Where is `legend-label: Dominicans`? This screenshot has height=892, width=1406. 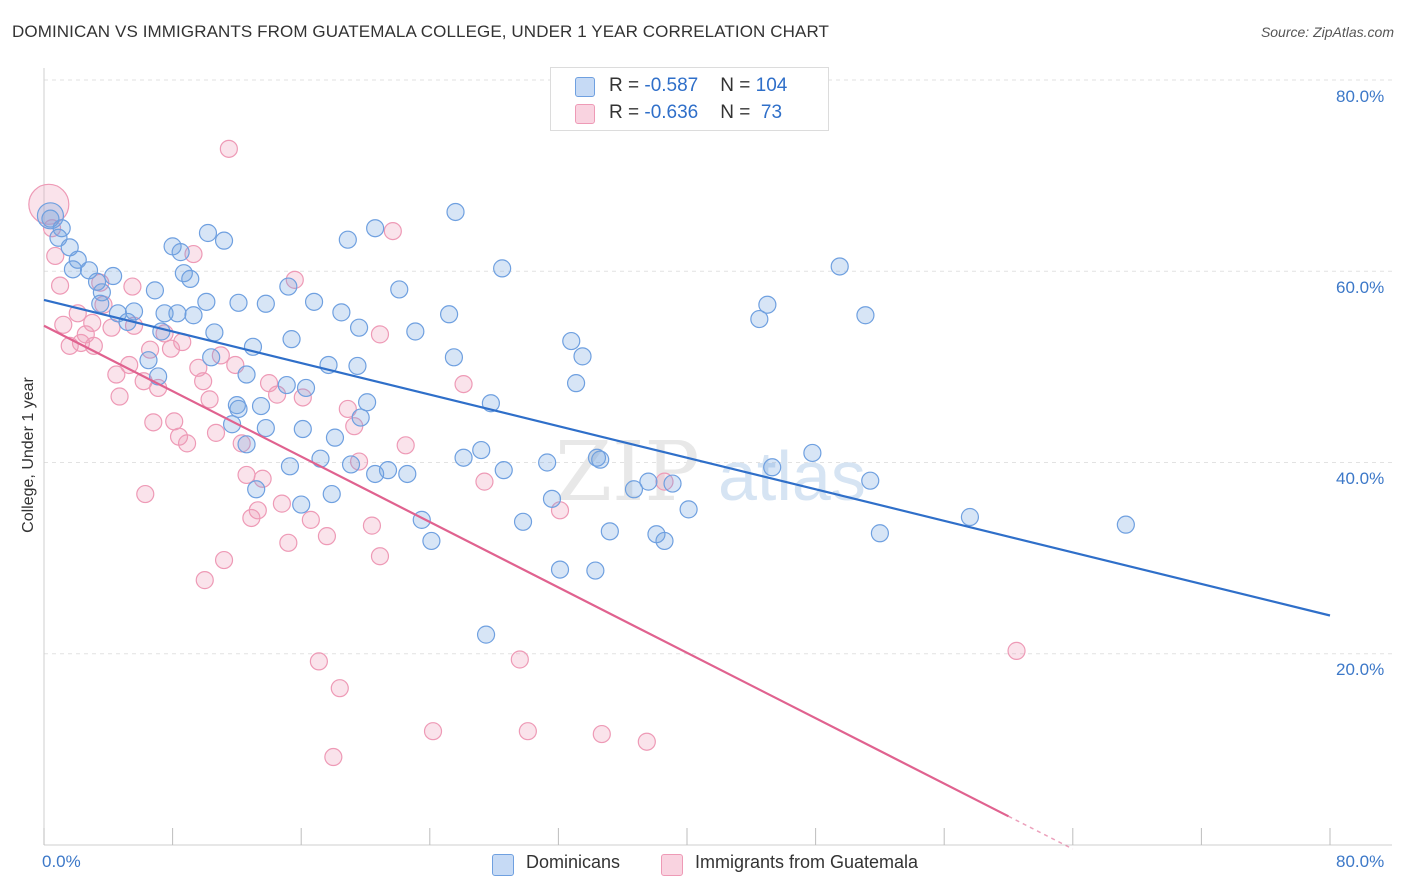
legend-label: Dominicans is located at coordinates (573, 862).